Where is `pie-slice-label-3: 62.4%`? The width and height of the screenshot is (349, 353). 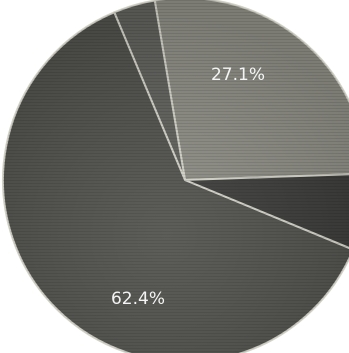
pie-slice-label-3: 62.4% is located at coordinates (138, 299).